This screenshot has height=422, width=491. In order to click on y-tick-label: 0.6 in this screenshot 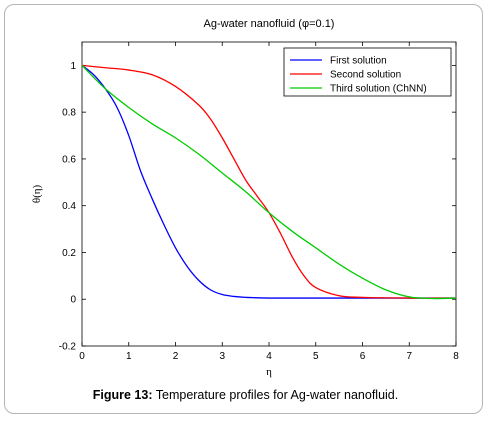, I will do `click(69, 159)`.